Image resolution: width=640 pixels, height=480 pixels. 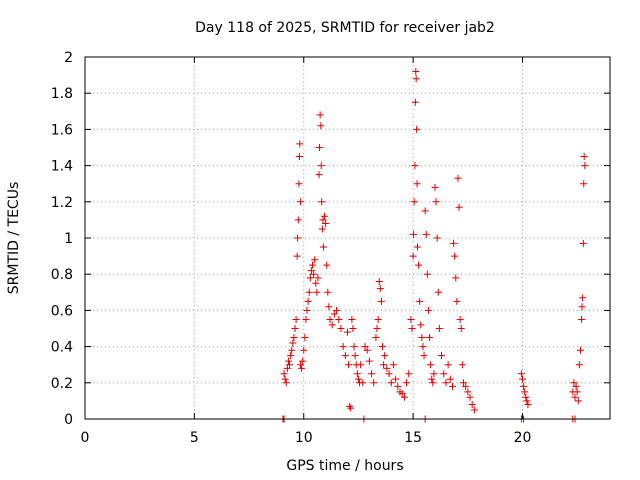 I want to click on y-tick-label: 0.2, so click(x=62, y=384).